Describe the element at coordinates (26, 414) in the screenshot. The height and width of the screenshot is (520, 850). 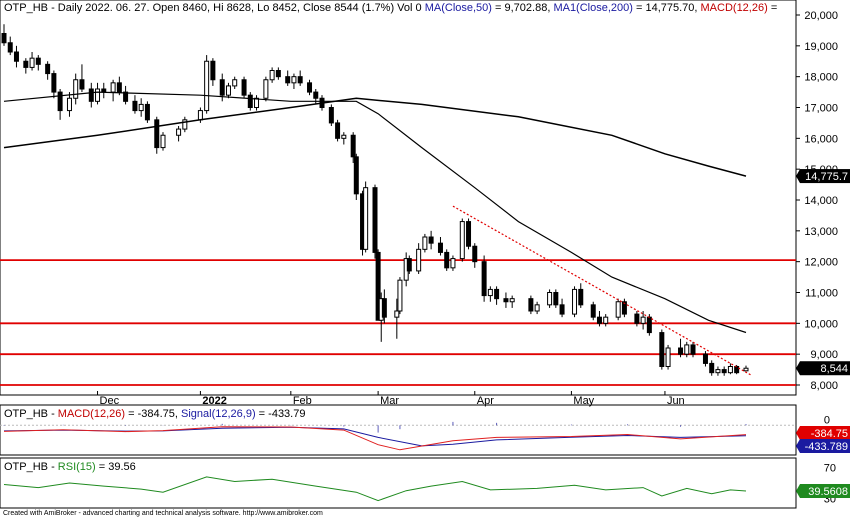
I see `macd-symbol: OTP_HB` at that location.